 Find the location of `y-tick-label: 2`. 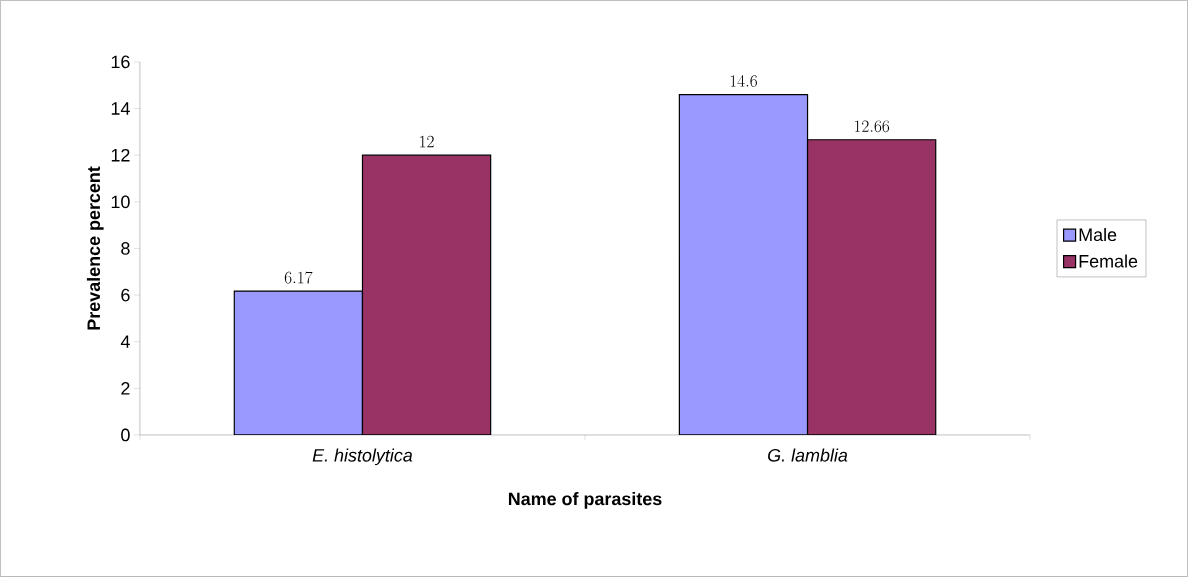

y-tick-label: 2 is located at coordinates (125, 388).